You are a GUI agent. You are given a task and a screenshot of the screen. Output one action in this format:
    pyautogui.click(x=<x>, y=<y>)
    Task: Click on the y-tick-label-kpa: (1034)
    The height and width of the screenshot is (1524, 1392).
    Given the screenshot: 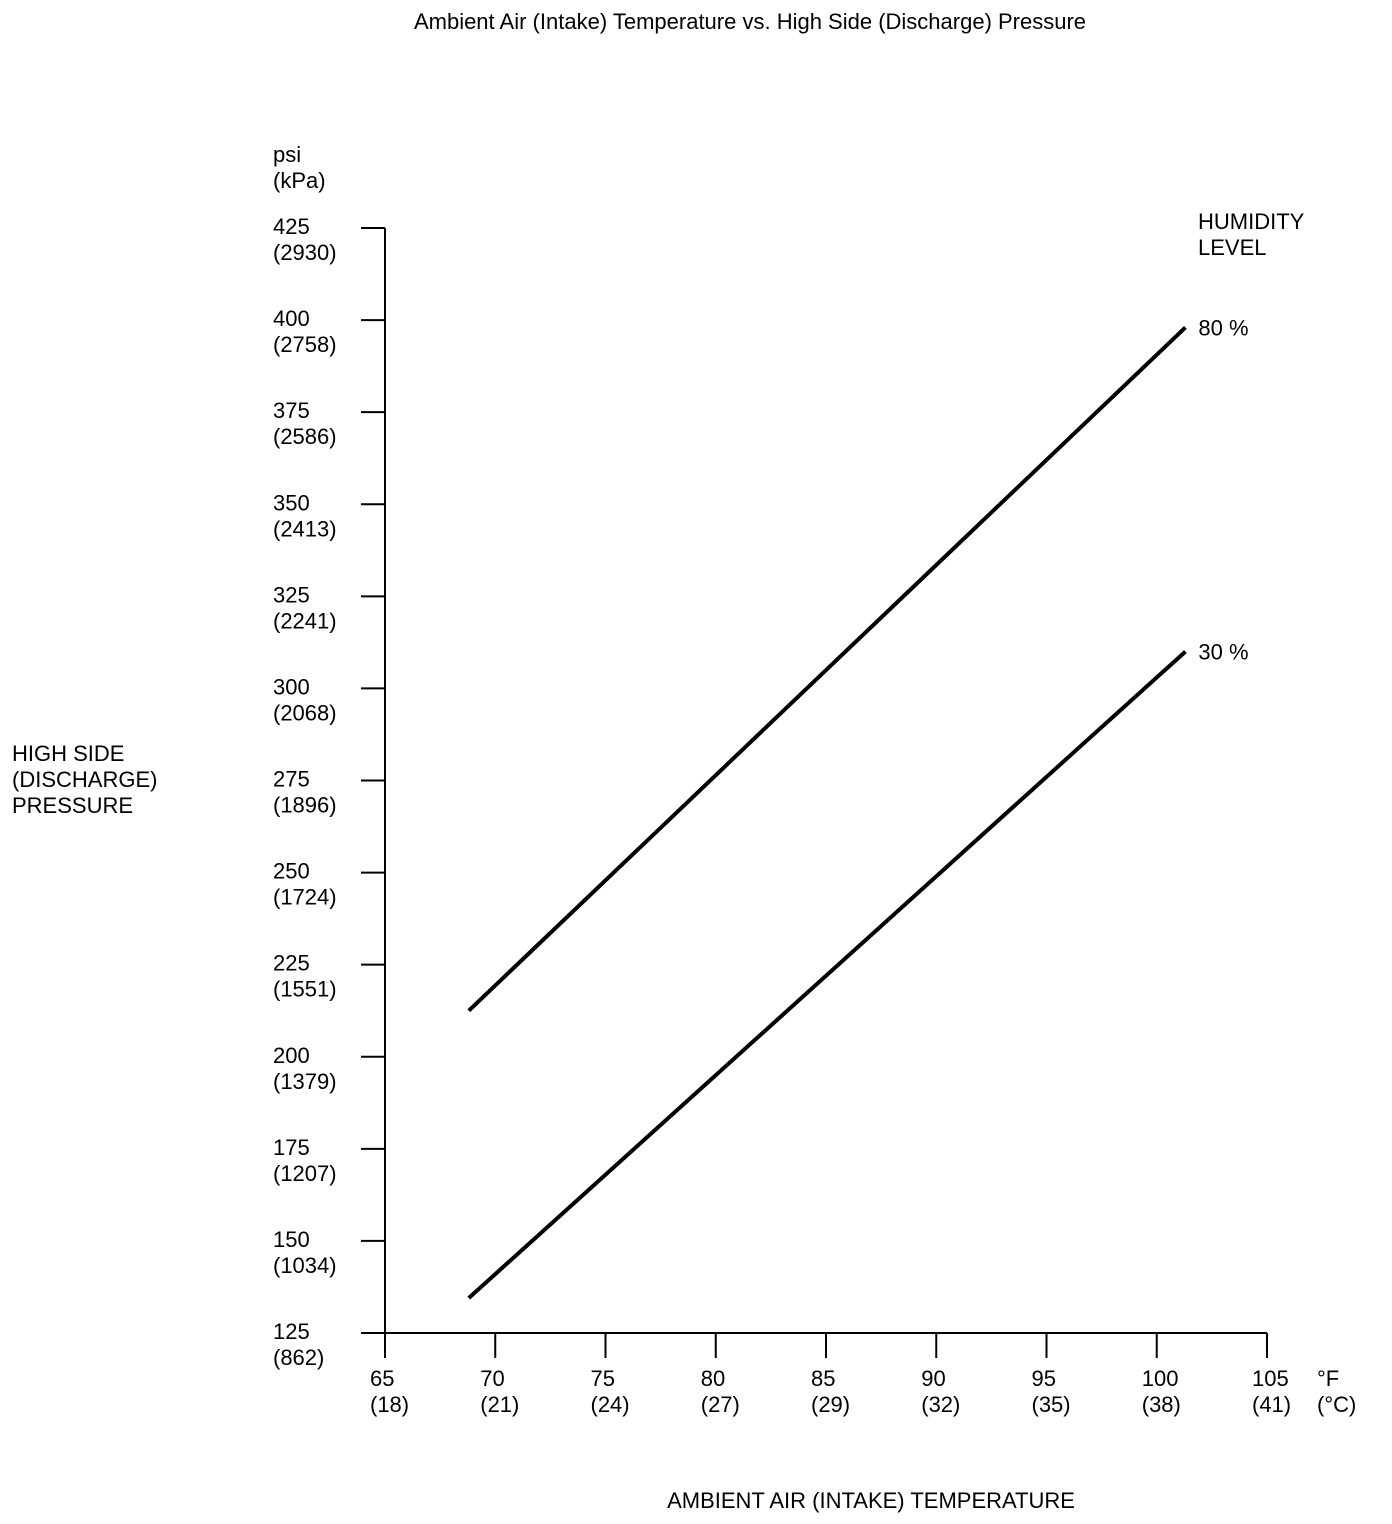 What is the action you would take?
    pyautogui.click(x=305, y=1265)
    